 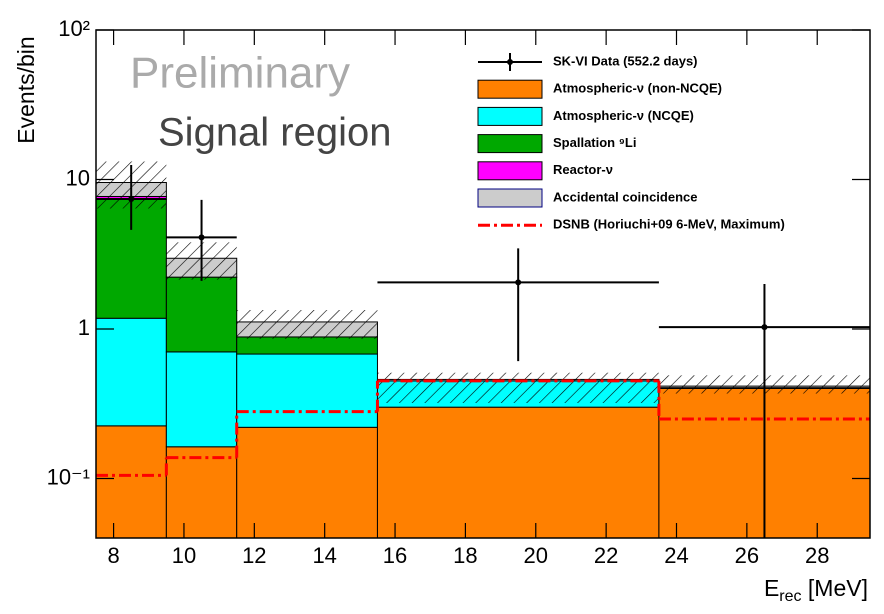 I want to click on annotation: Signal region, so click(x=275, y=133).